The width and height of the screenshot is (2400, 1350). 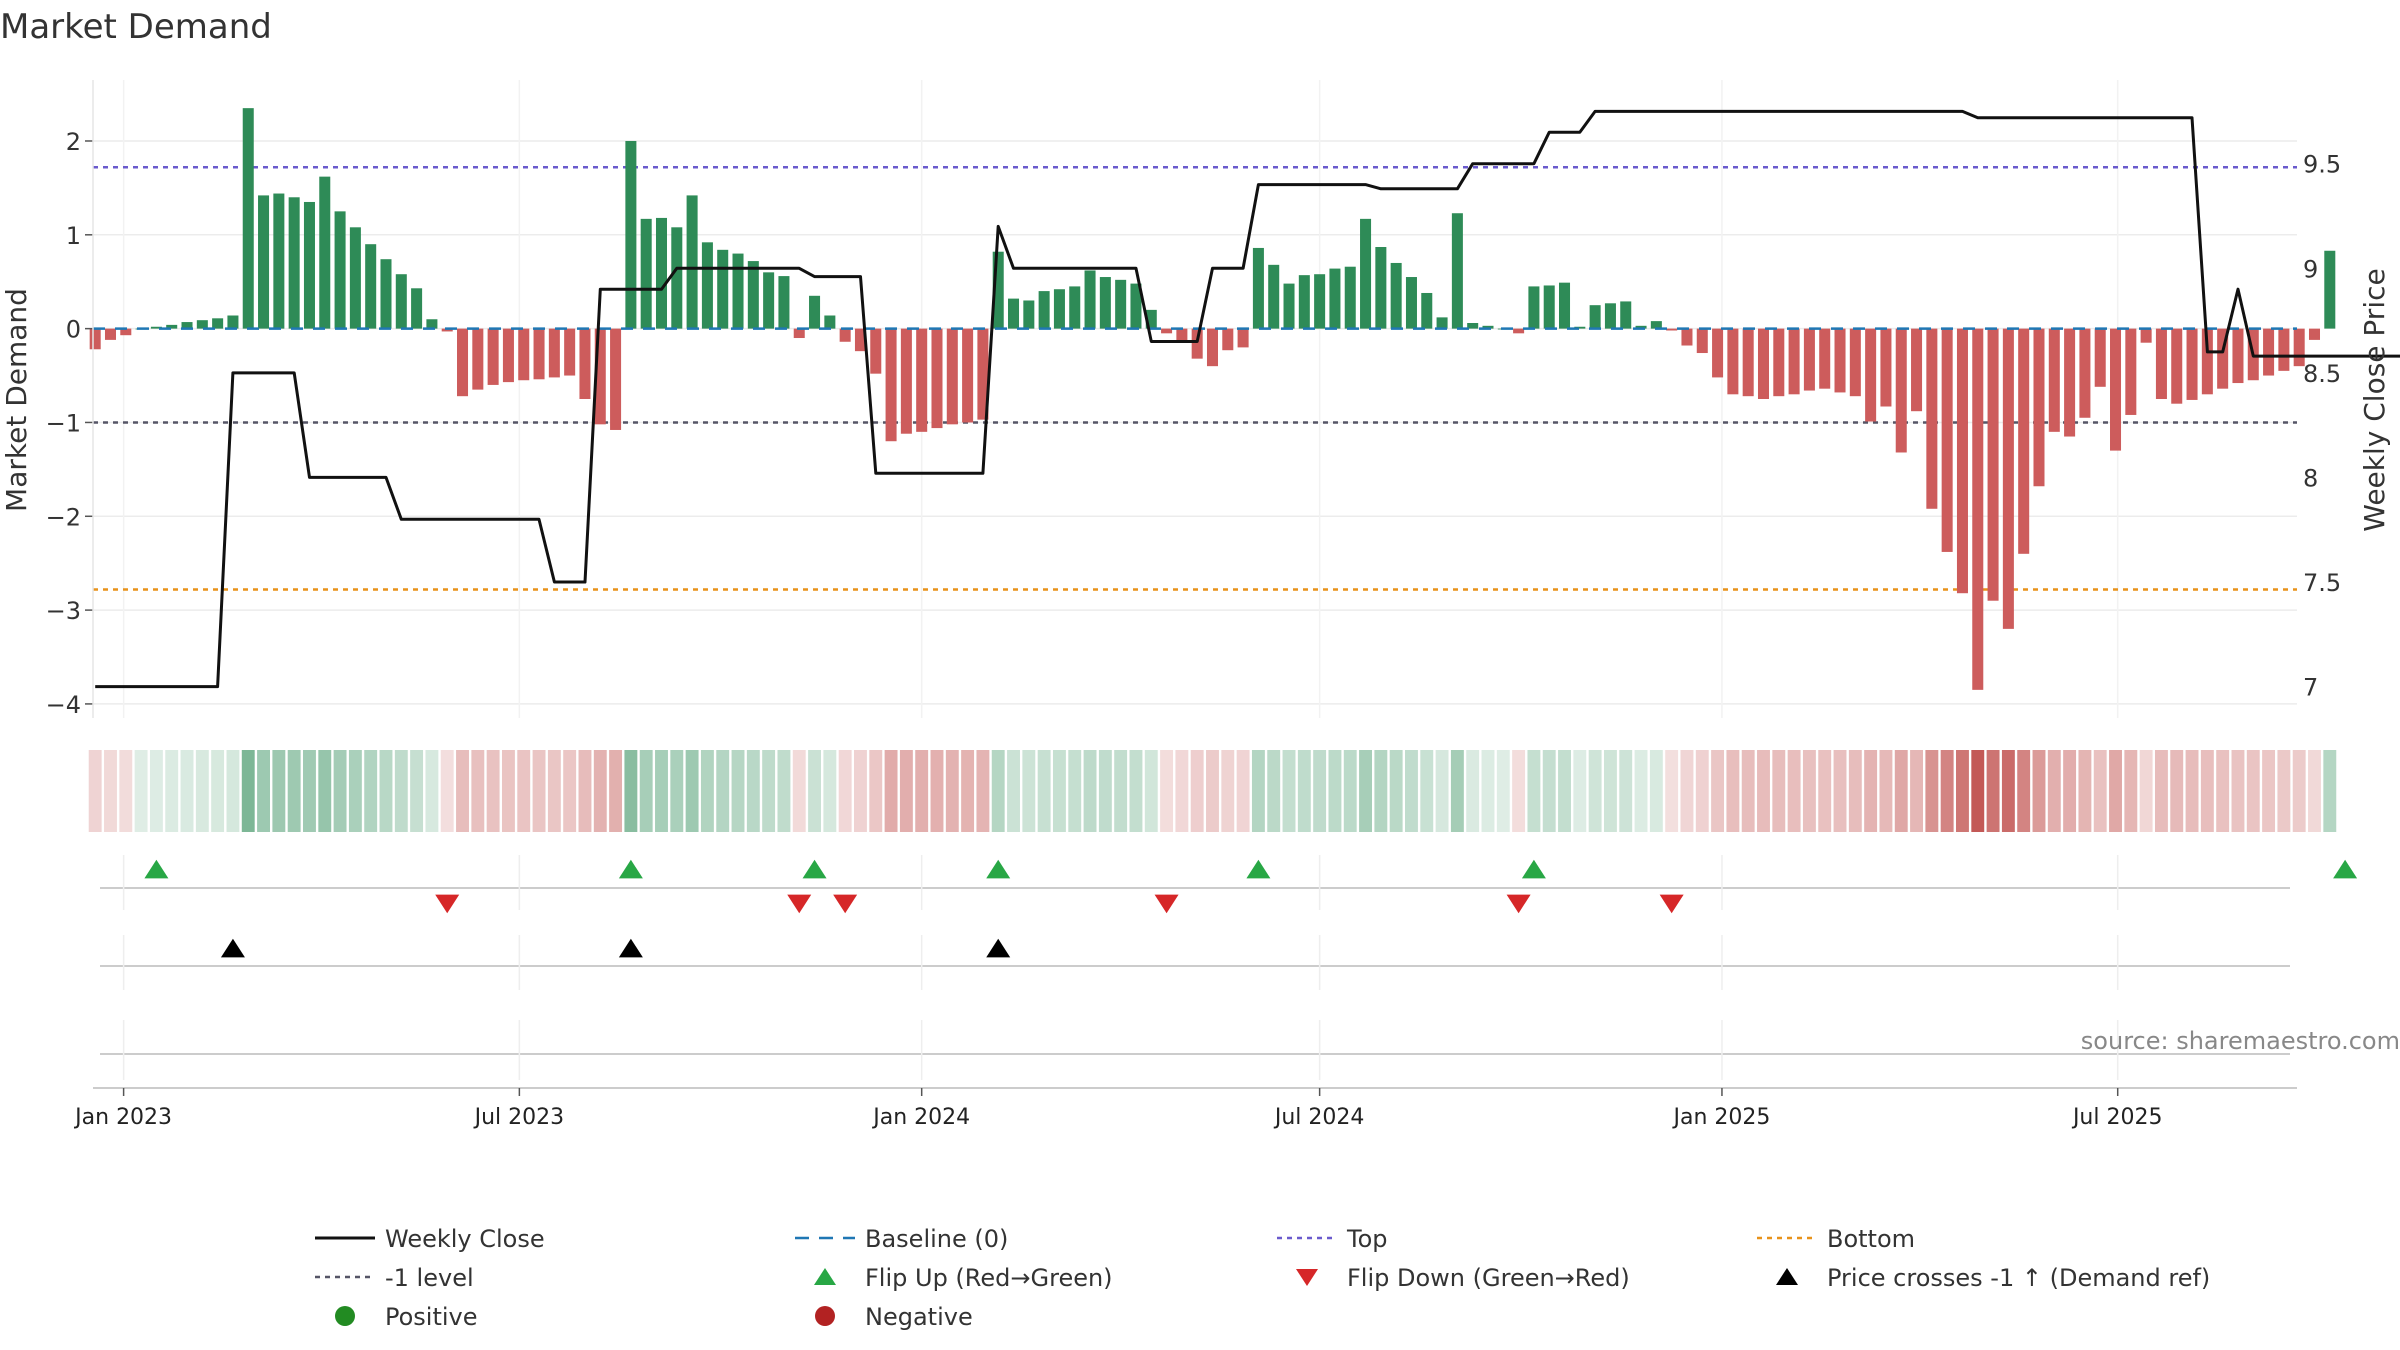 I want to click on legend-label: Baseline (0), so click(x=936, y=1239).